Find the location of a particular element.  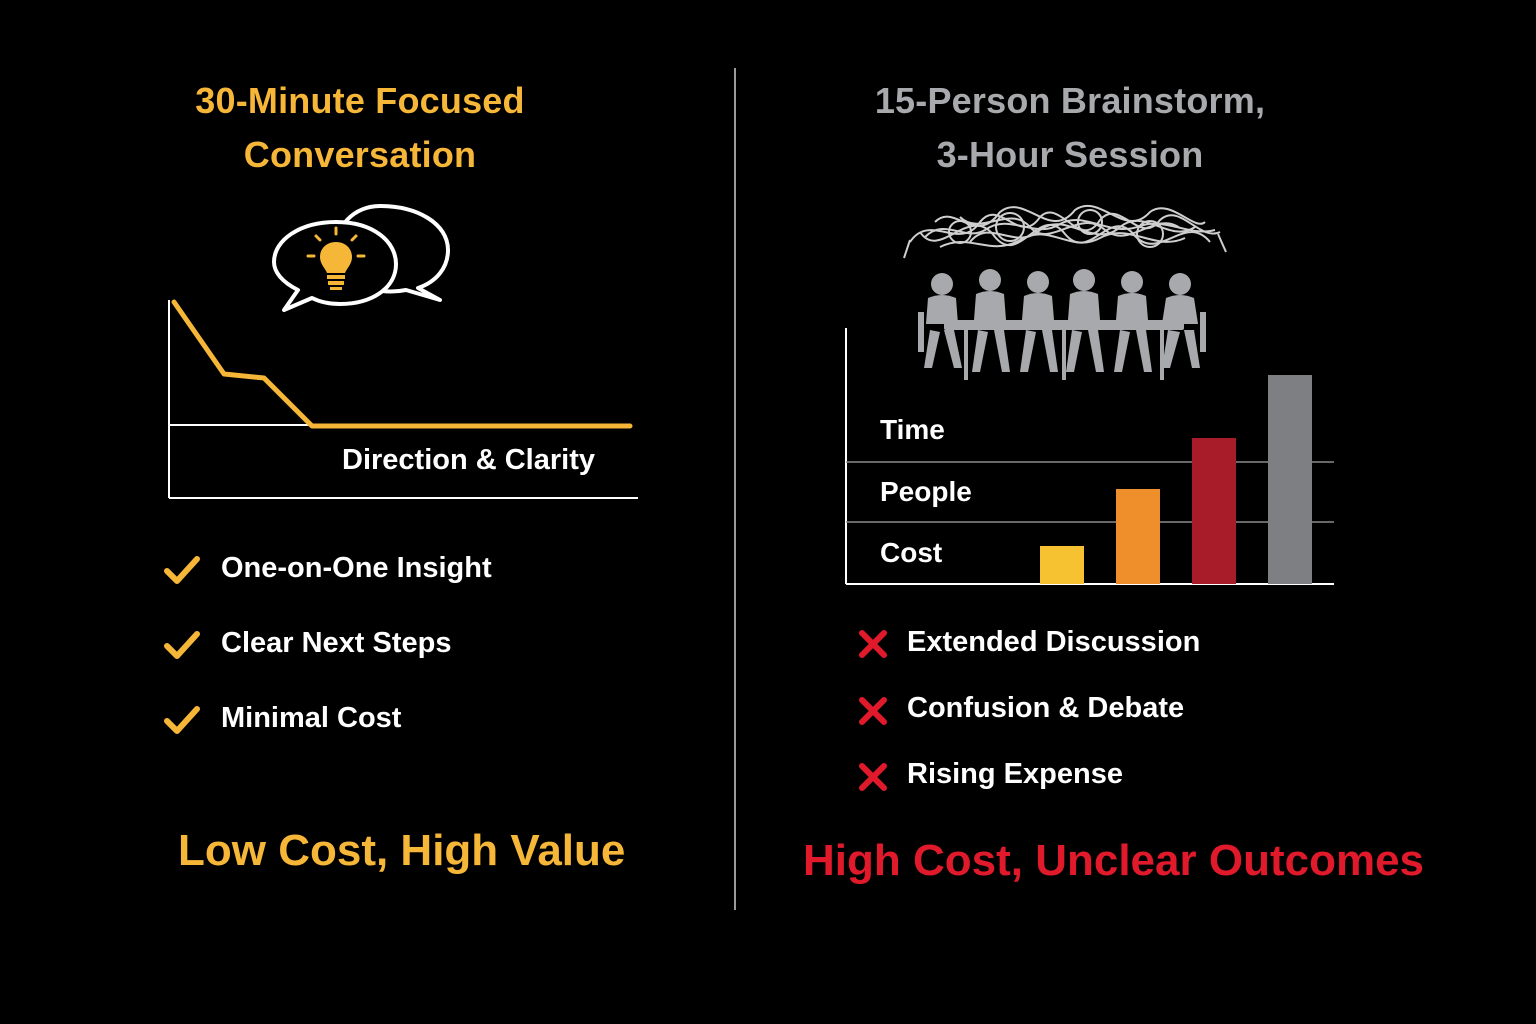

decline-line is located at coordinates (402, 364).